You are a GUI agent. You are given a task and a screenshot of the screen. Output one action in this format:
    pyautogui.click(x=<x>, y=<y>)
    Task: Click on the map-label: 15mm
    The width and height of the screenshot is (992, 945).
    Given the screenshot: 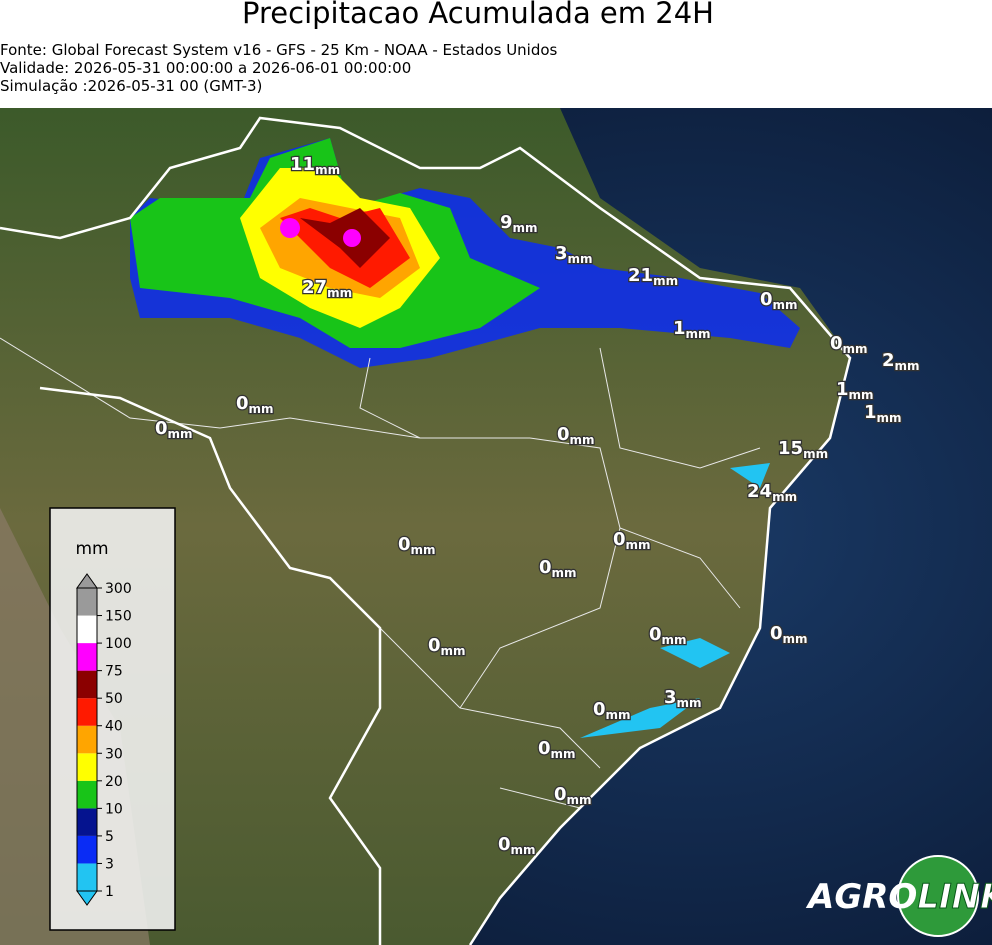 What is the action you would take?
    pyautogui.click(x=803, y=449)
    